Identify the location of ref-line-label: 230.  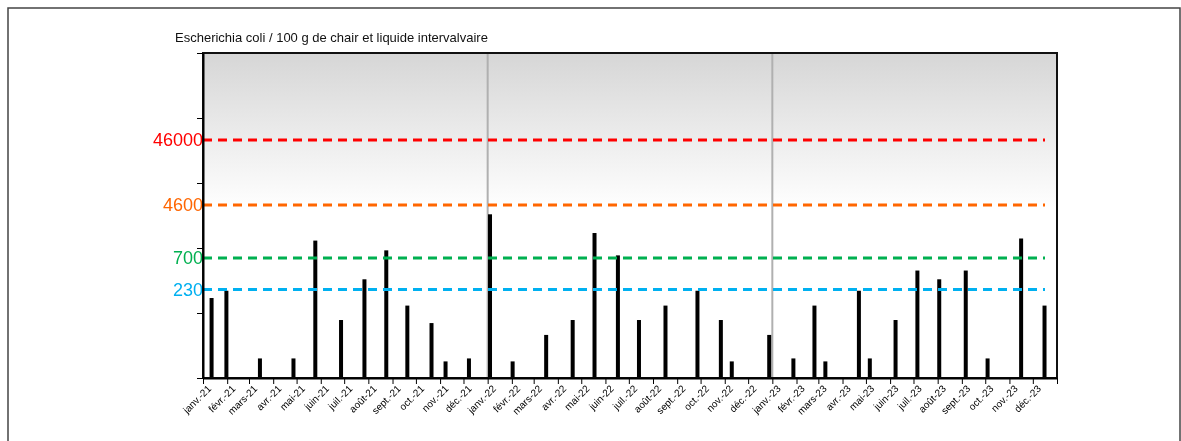
(187, 289).